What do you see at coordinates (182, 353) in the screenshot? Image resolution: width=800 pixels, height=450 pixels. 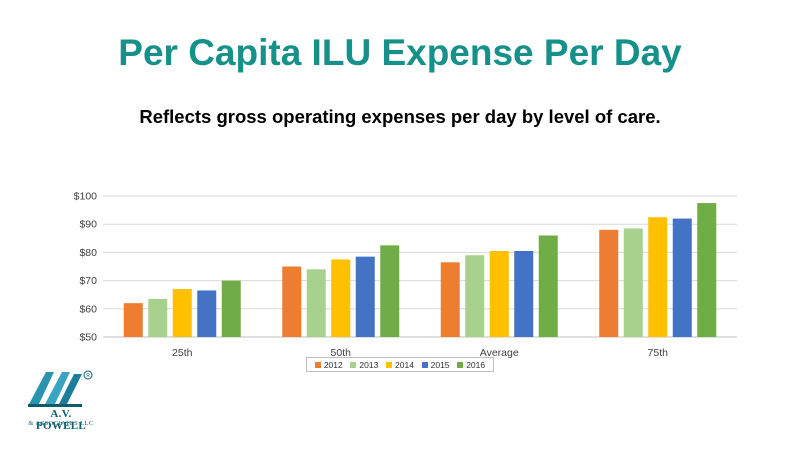 I see `x-tick-label: 25th` at bounding box center [182, 353].